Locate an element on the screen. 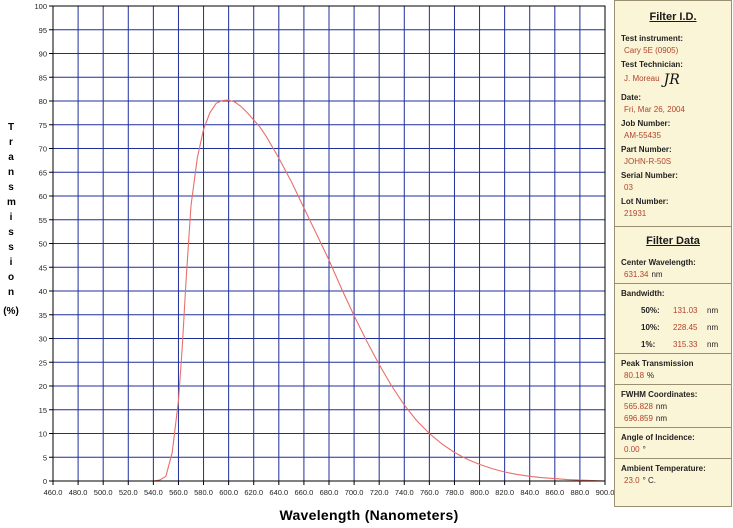  x-tick-label: 740.0 is located at coordinates (404, 492).